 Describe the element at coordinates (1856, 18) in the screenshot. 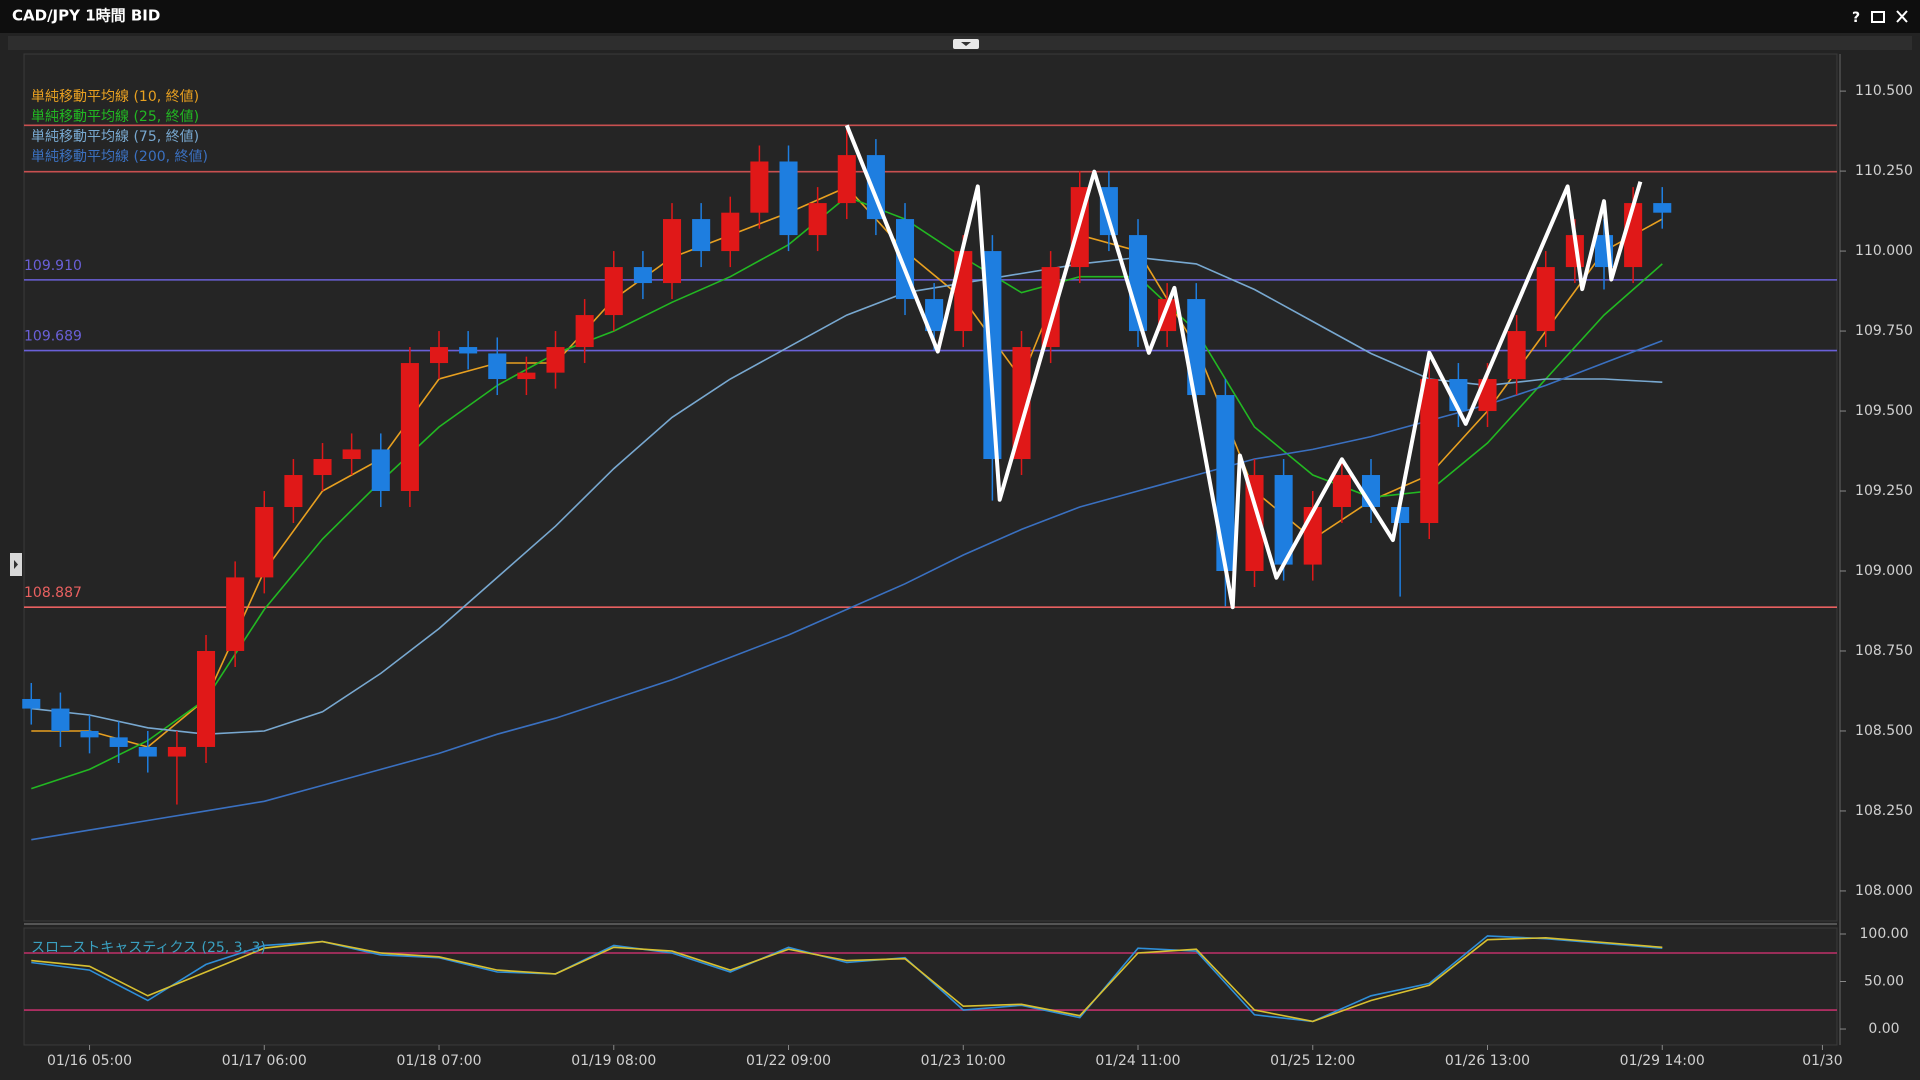

I see `help-button: ?` at that location.